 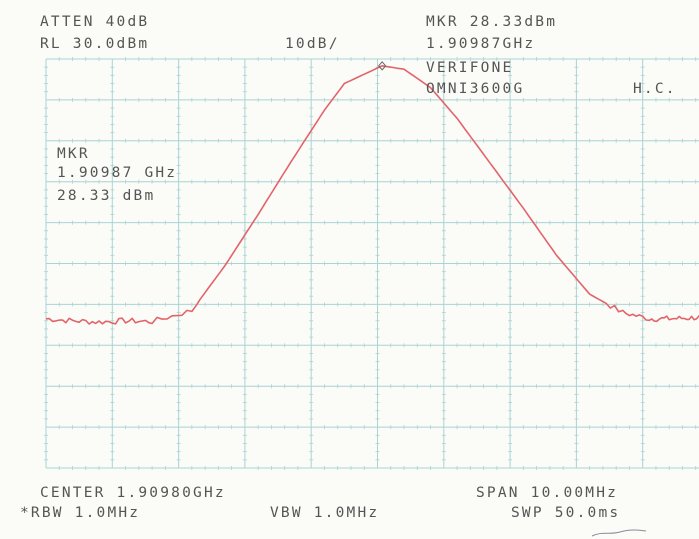 I want to click on device-name-line1: VERIFONE, so click(x=470, y=68).